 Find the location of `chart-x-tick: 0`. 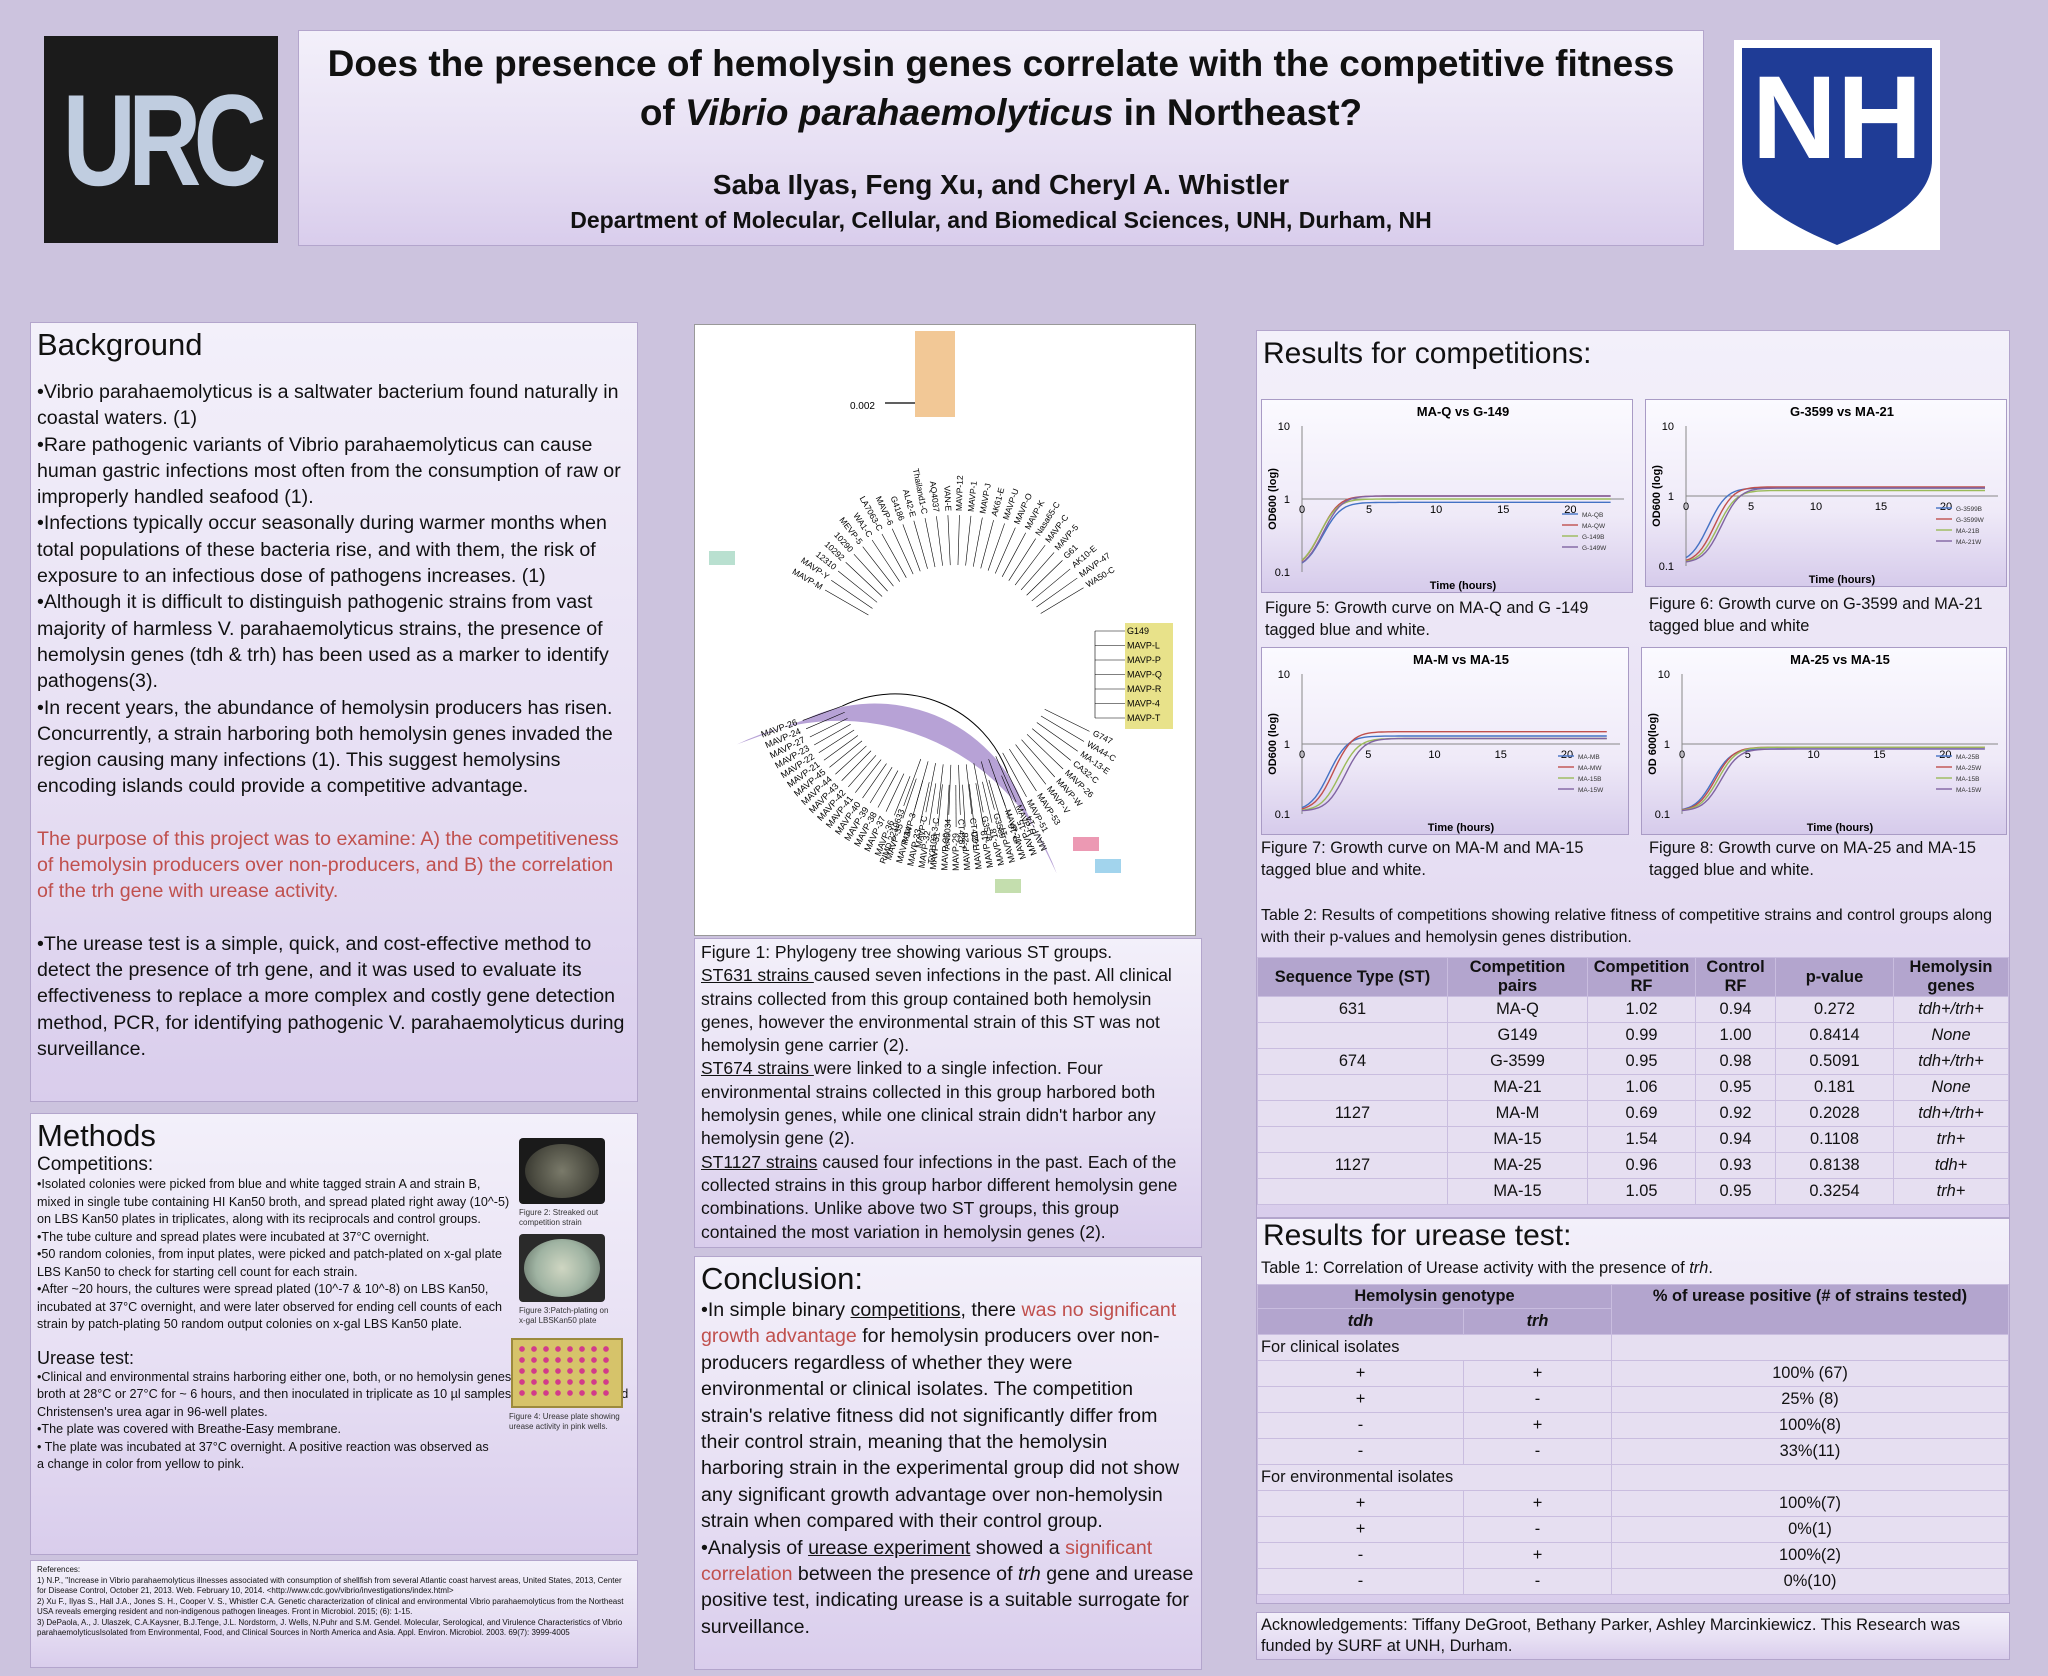

chart-x-tick: 0 is located at coordinates (1686, 507).